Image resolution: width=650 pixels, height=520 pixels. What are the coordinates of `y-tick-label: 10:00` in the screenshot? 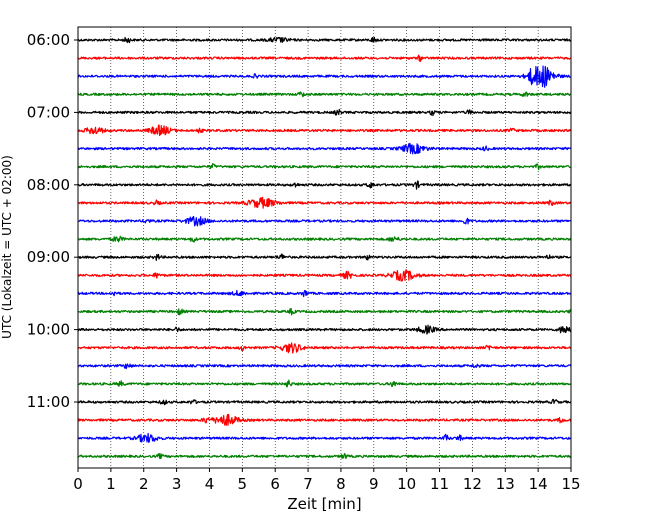 It's located at (48, 330).